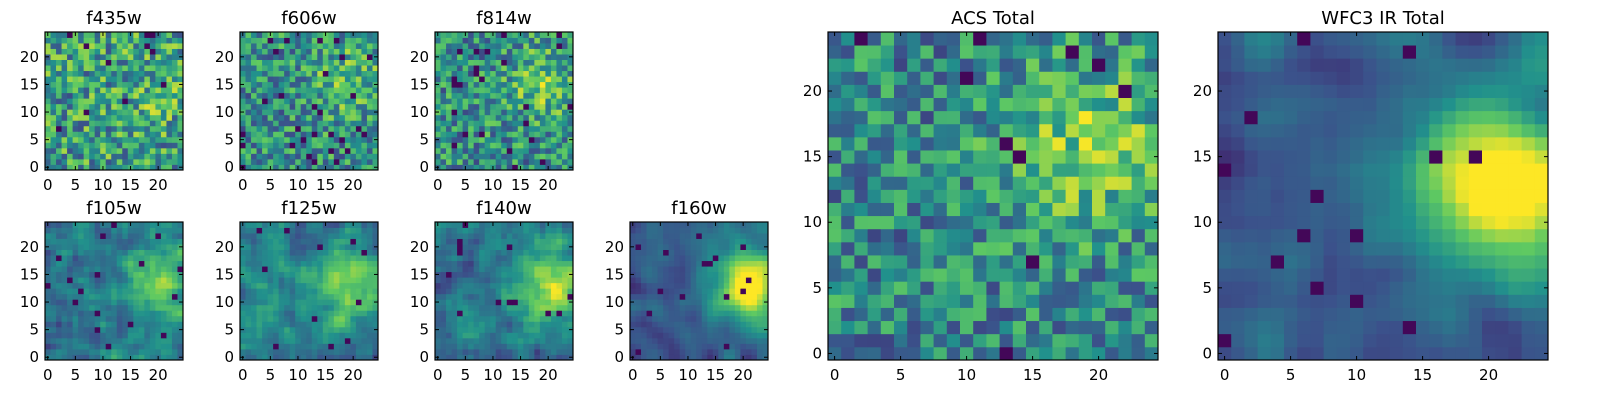  Describe the element at coordinates (243, 375) in the screenshot. I see `x-tick-label: 0` at that location.